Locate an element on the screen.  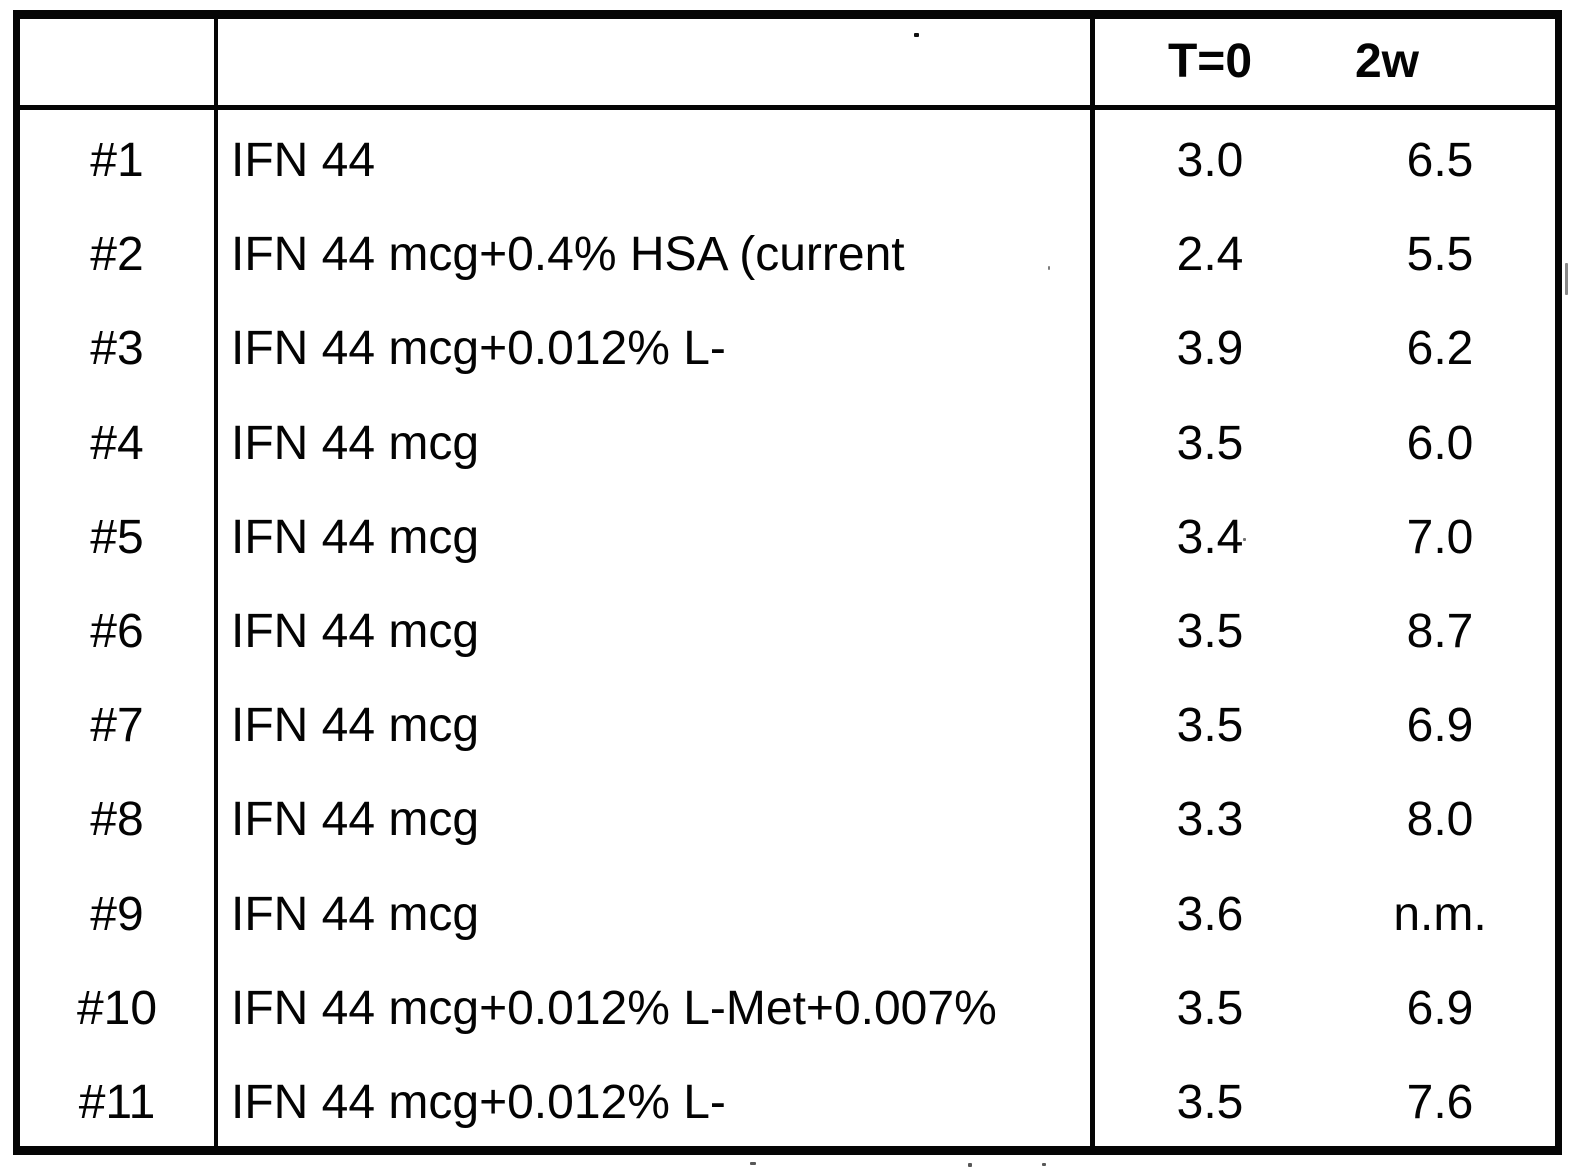
row-2w-value: 6.9 is located at coordinates (1440, 726).